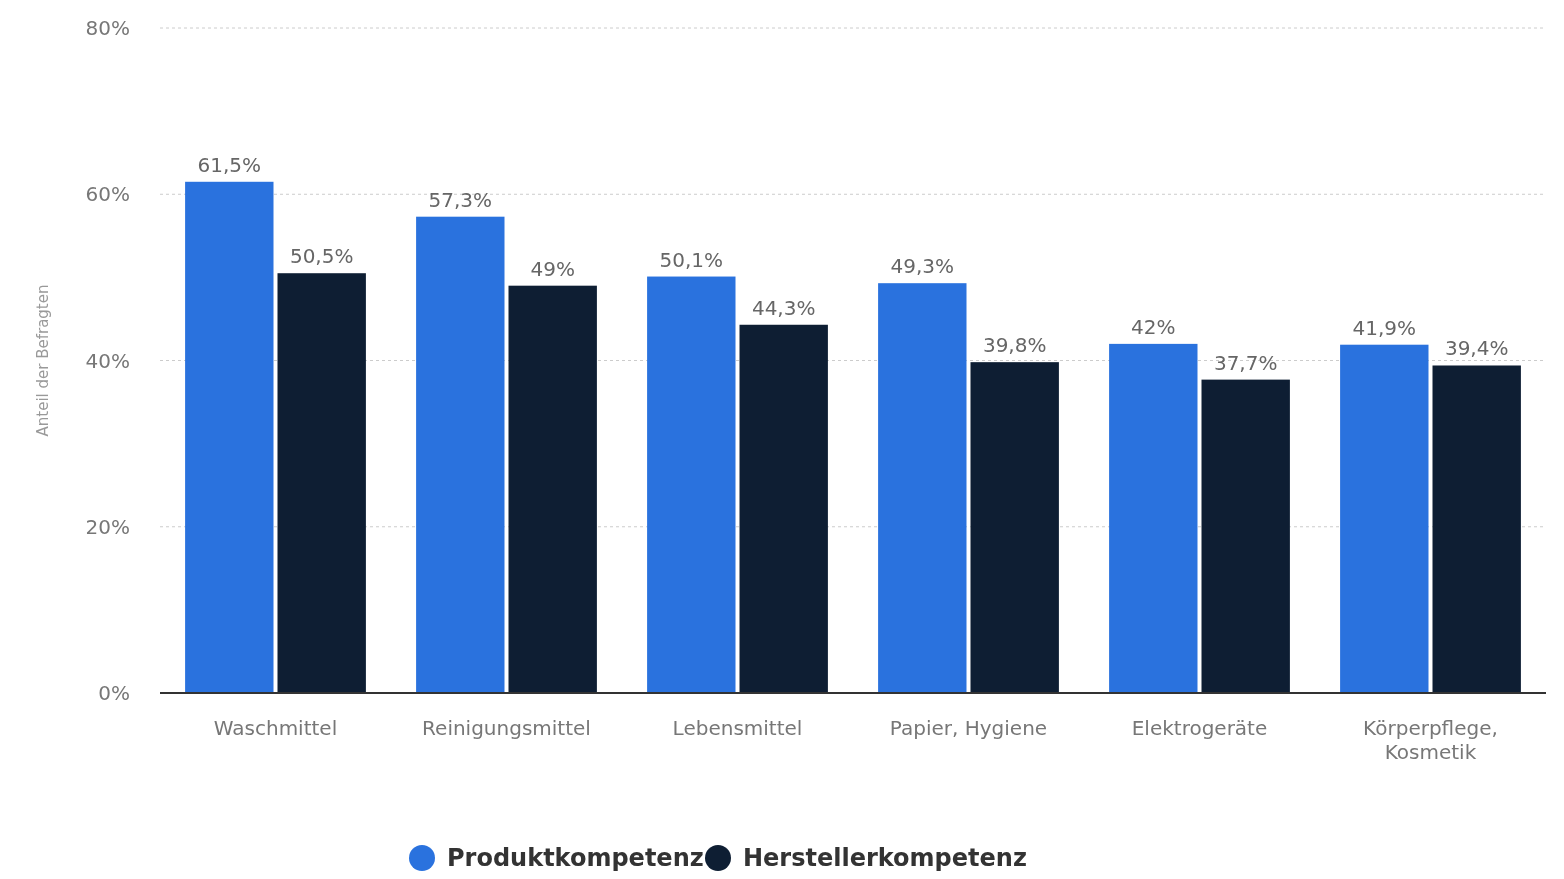  I want to click on data-label: 50,1%, so click(691, 259).